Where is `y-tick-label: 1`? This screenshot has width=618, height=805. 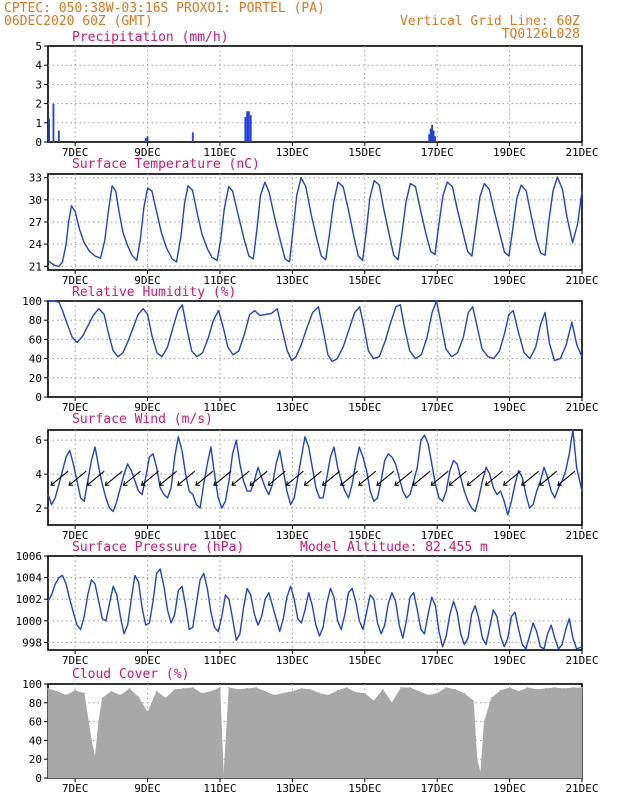 y-tick-label: 1 is located at coordinates (38, 123).